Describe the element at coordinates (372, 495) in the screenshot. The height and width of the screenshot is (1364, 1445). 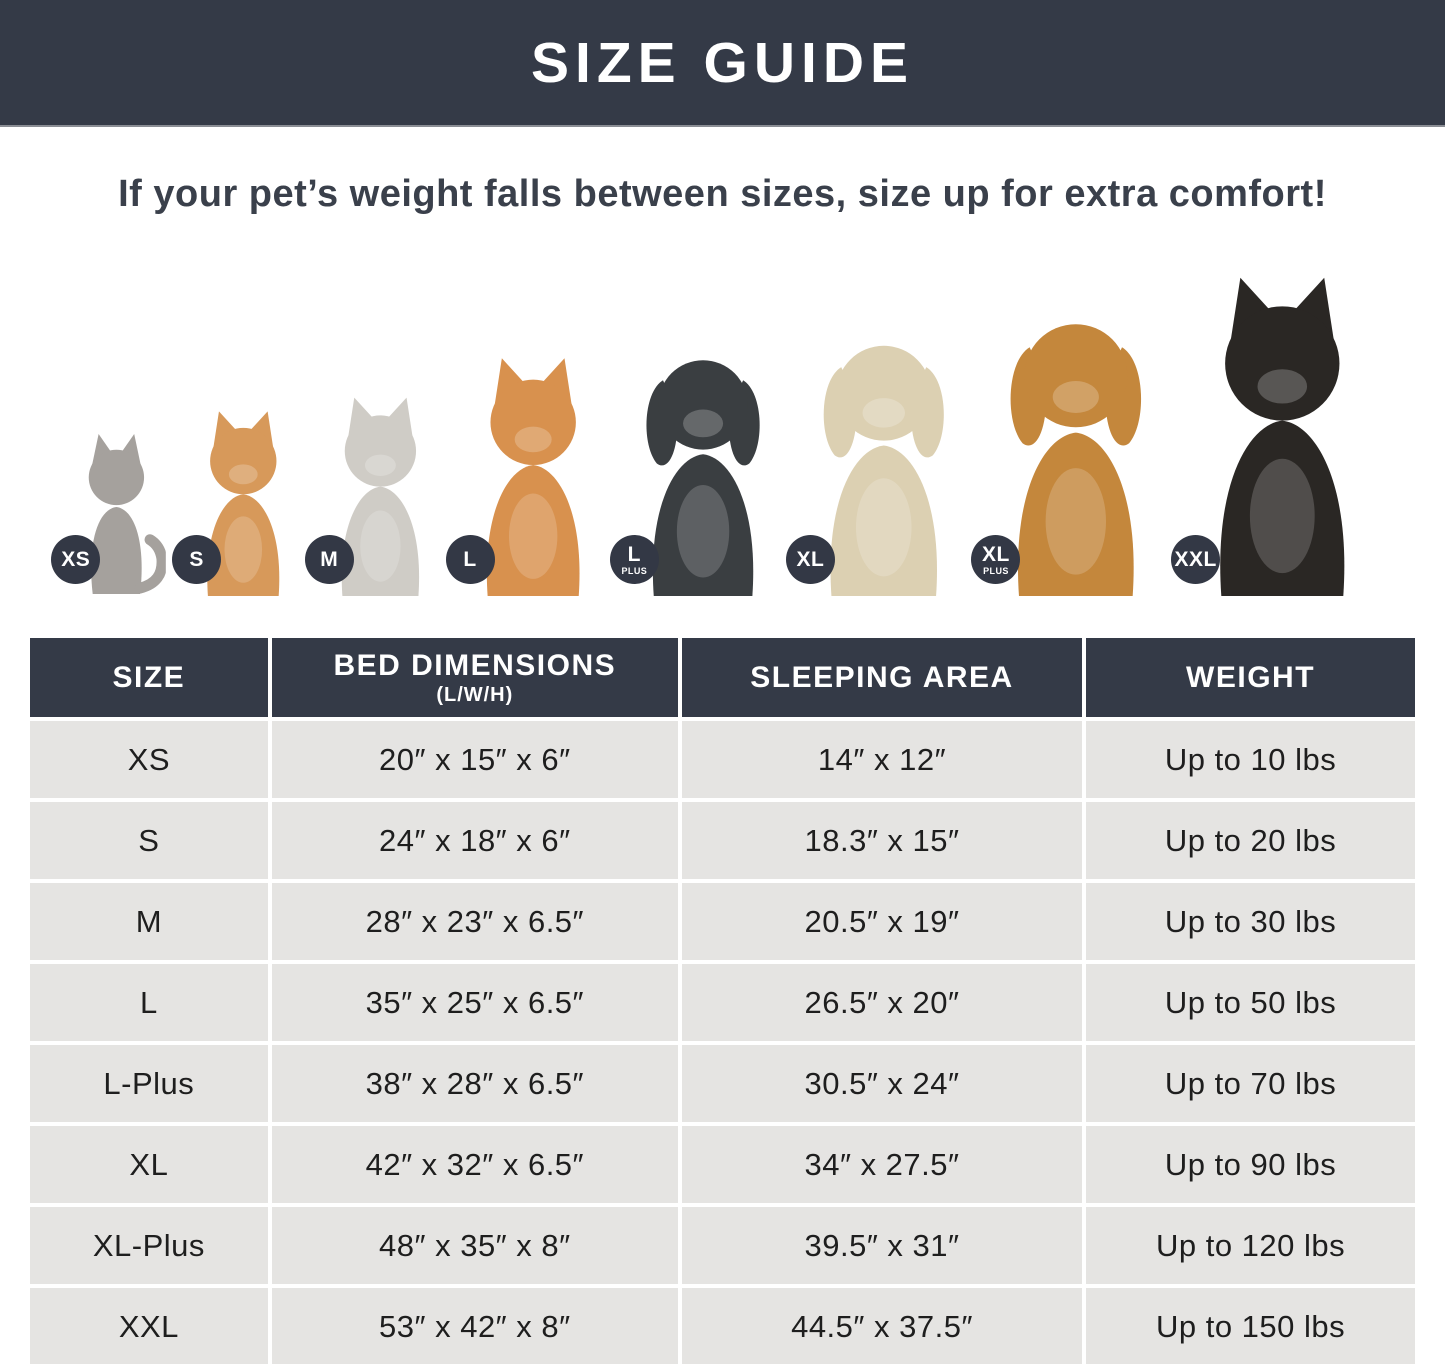
I see `pet-item-m: M` at that location.